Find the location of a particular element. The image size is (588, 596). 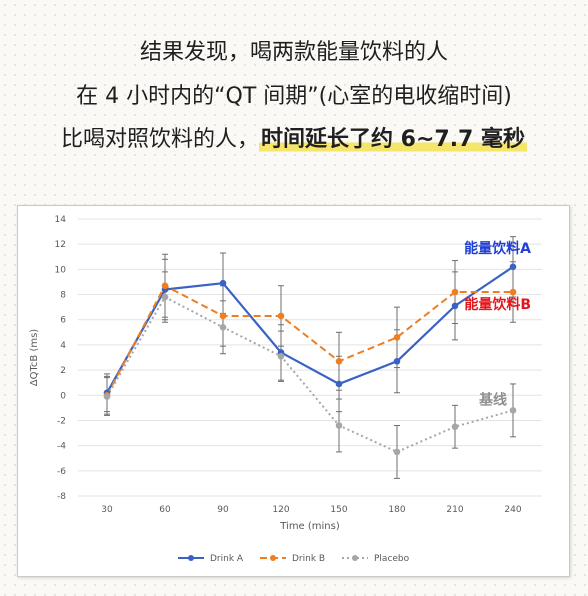

annotation-placebo: 基线 is located at coordinates (493, 399).